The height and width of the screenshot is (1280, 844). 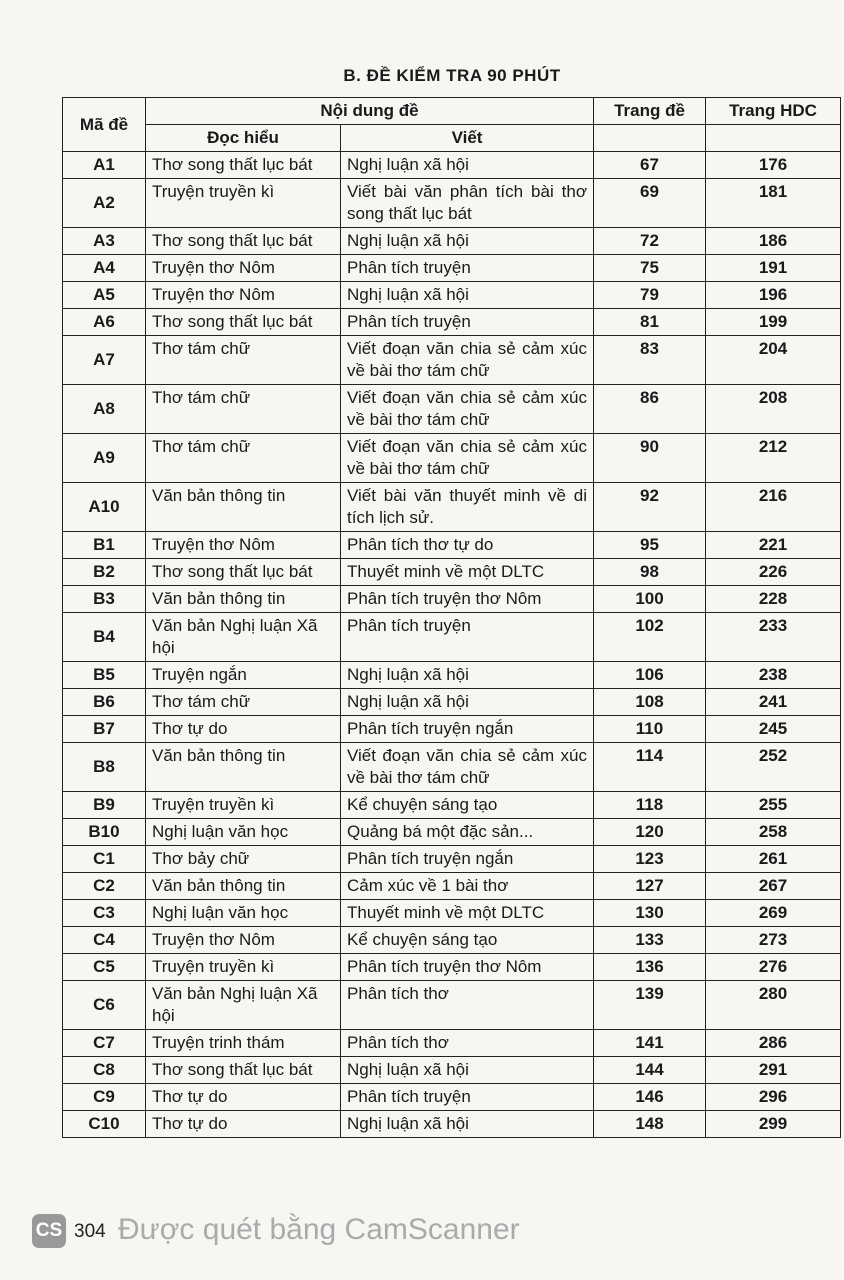 What do you see at coordinates (49, 1231) in the screenshot?
I see `camscanner-logo: CS` at bounding box center [49, 1231].